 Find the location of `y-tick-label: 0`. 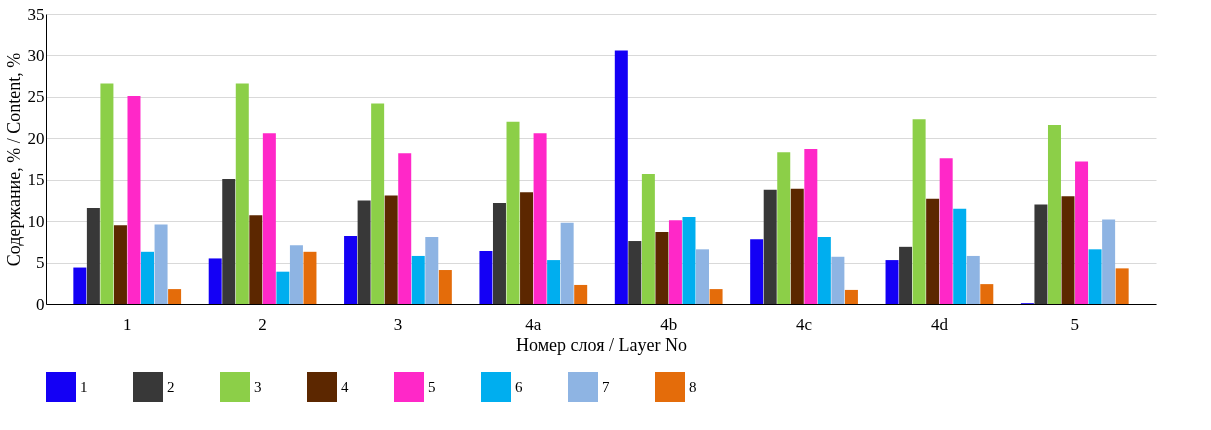

y-tick-label: 0 is located at coordinates (40, 304).